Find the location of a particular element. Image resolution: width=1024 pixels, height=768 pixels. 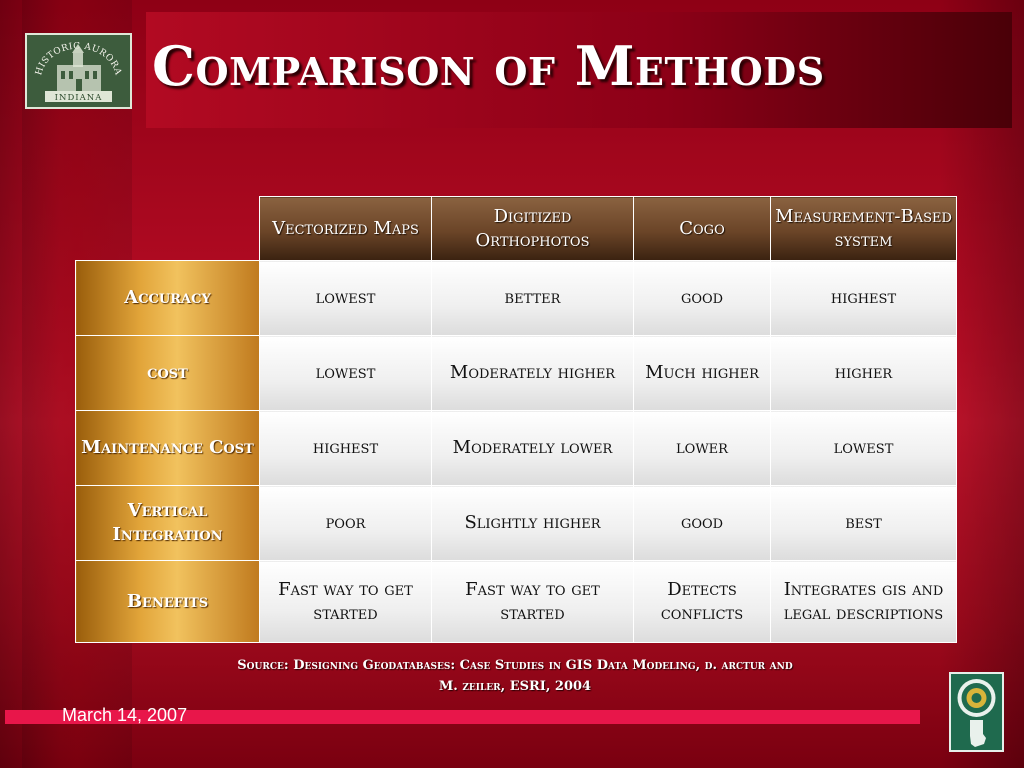

title-band is located at coordinates (579, 70).